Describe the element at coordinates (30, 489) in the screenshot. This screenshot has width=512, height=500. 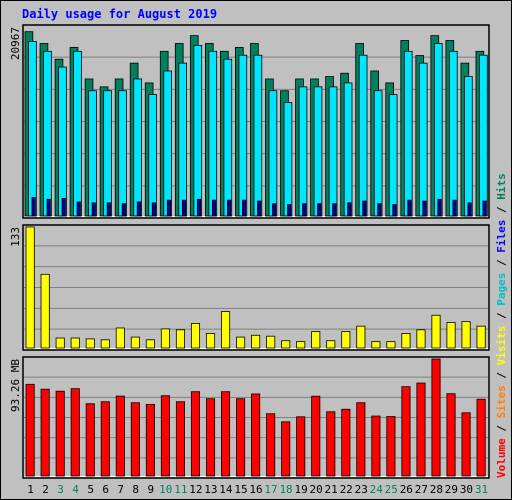
I see `day-label: 1` at that location.